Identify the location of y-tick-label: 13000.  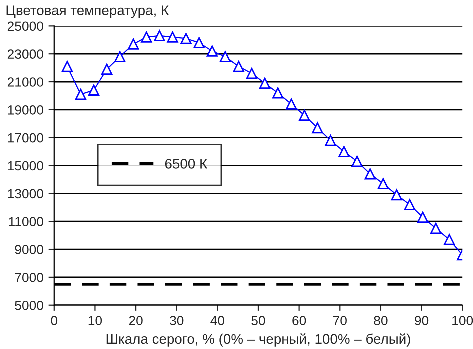
(26, 194).